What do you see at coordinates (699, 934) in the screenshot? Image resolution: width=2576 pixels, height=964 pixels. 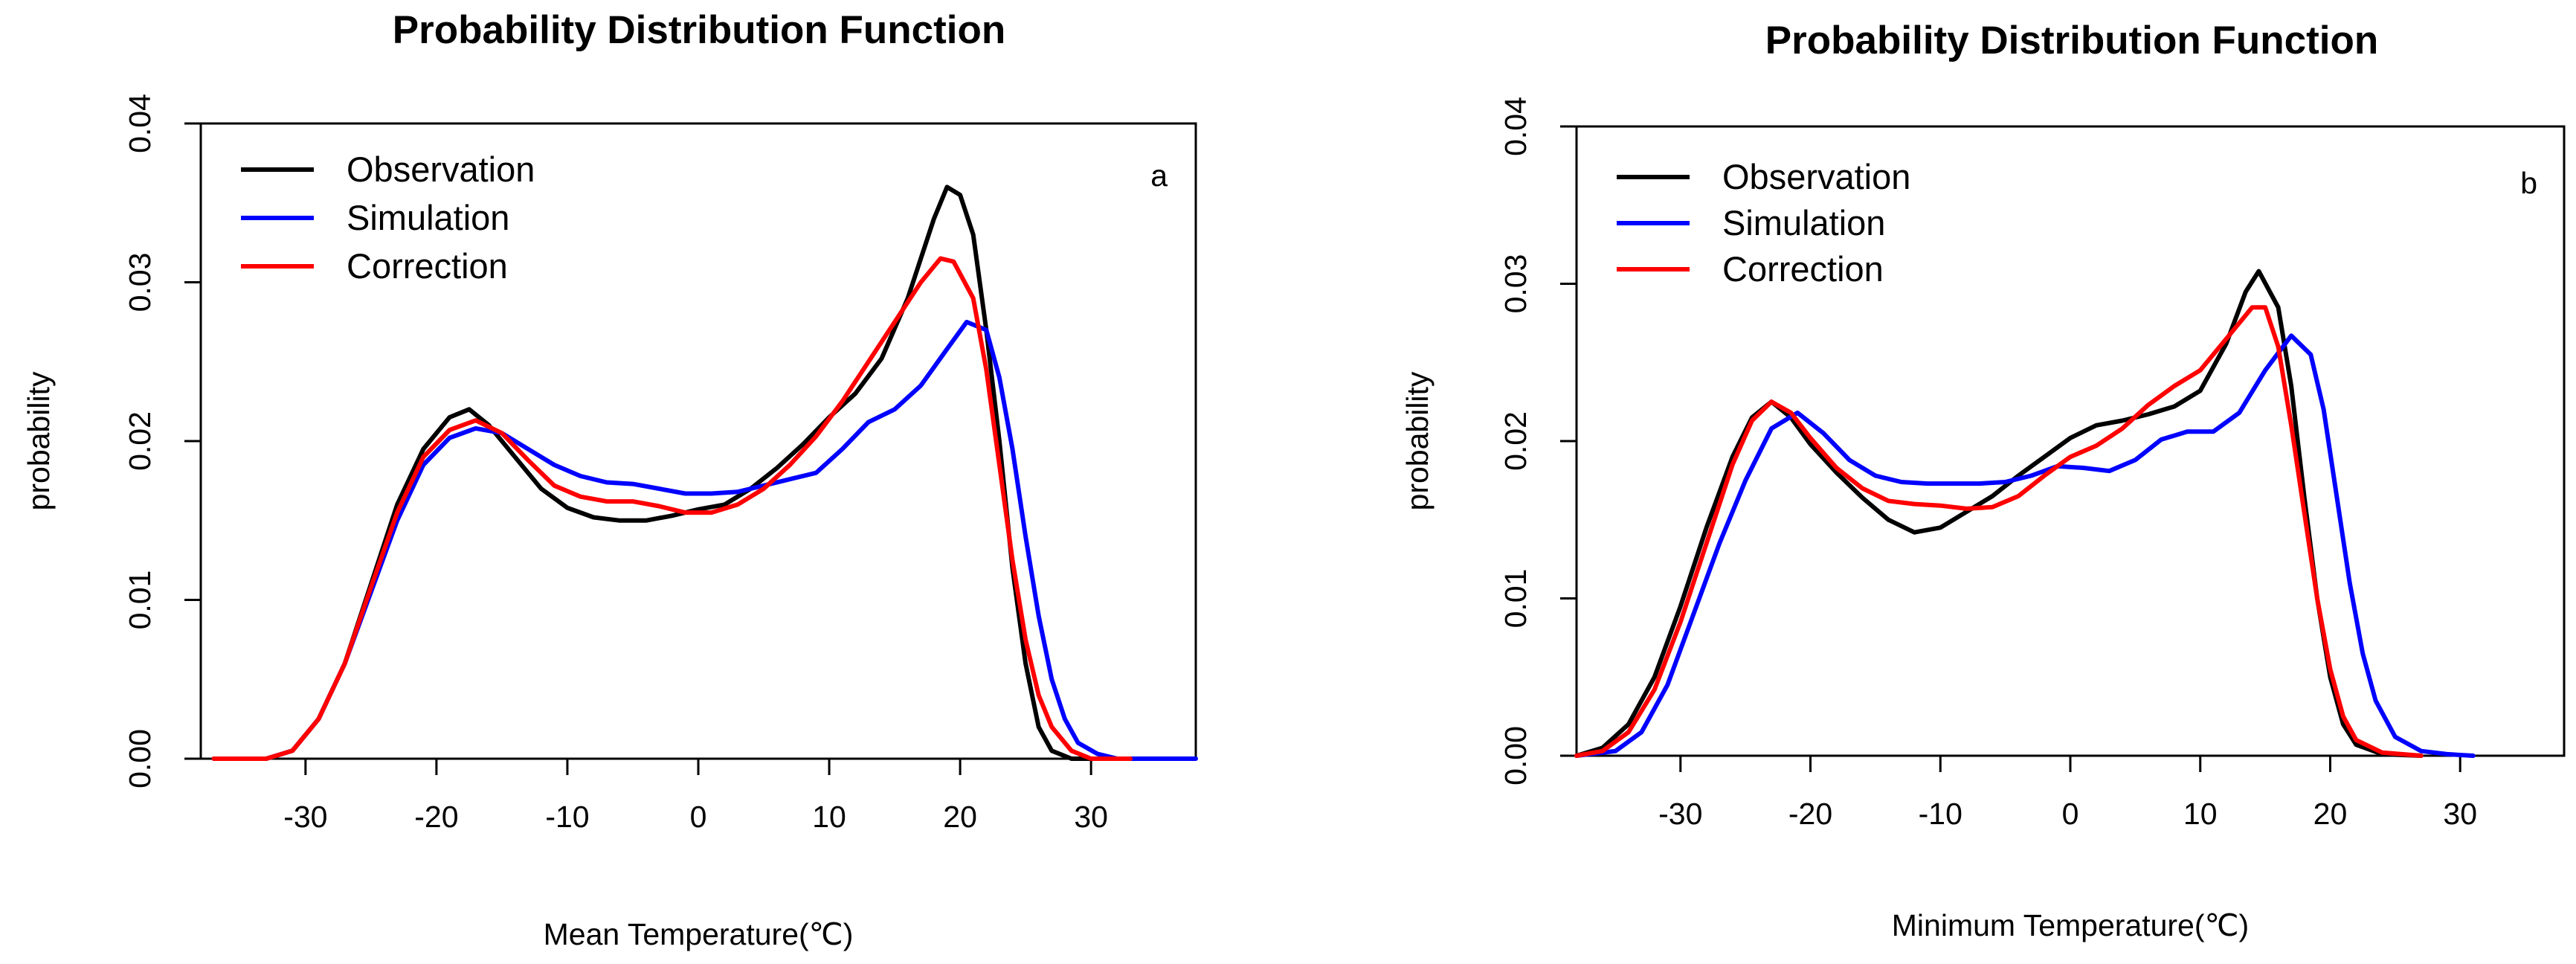 I see `x-axis-title: Mean Temperature(℃)` at bounding box center [699, 934].